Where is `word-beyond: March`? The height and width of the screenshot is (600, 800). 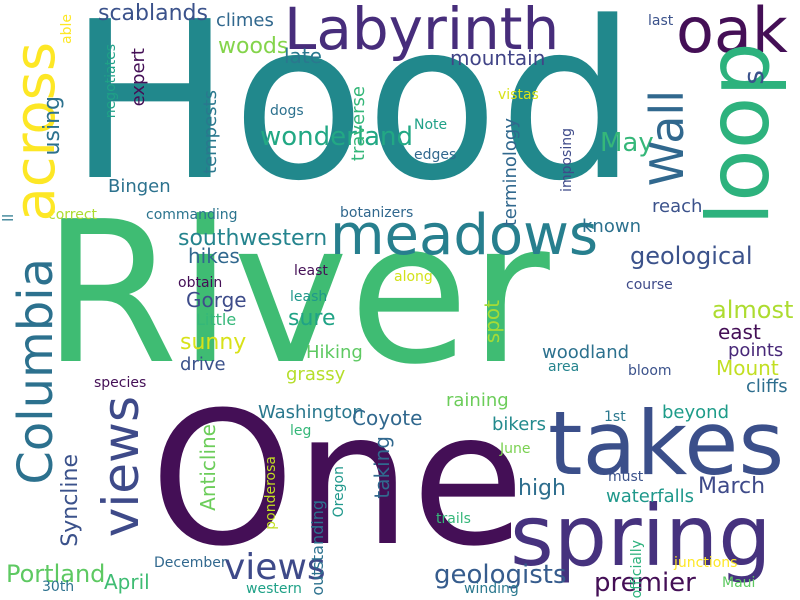 word-beyond: March is located at coordinates (732, 486).